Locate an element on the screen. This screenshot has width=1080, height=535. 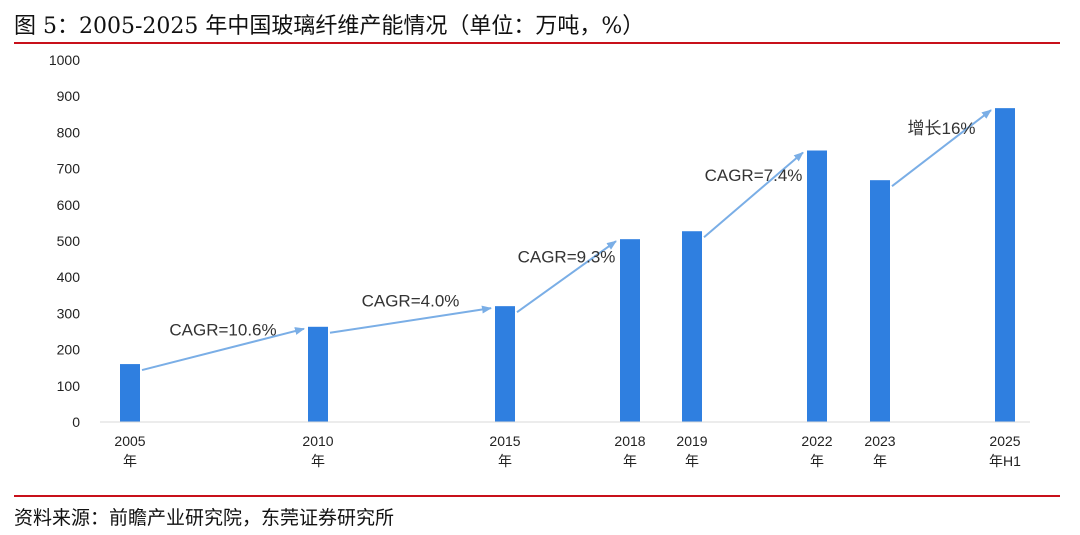
y-tick-label: 0 is located at coordinates (76, 422).